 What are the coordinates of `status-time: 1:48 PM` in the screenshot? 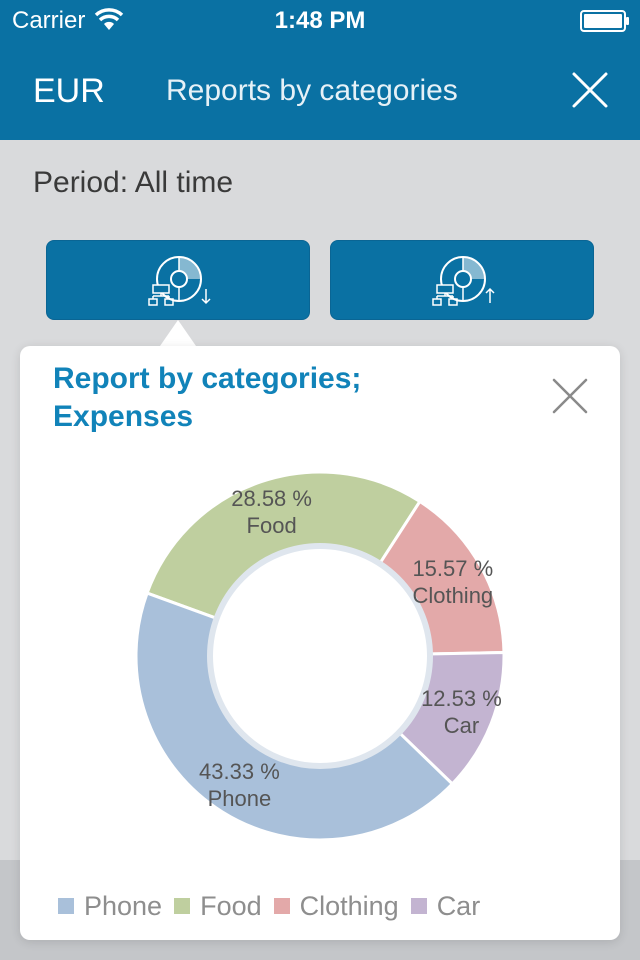 It's located at (320, 20).